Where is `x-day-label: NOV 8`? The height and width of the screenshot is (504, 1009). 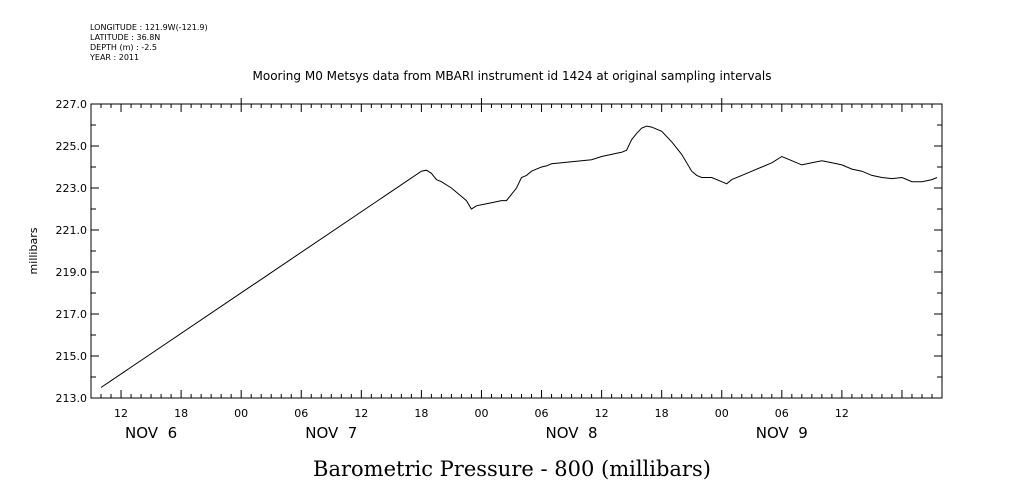 x-day-label: NOV 8 is located at coordinates (572, 433).